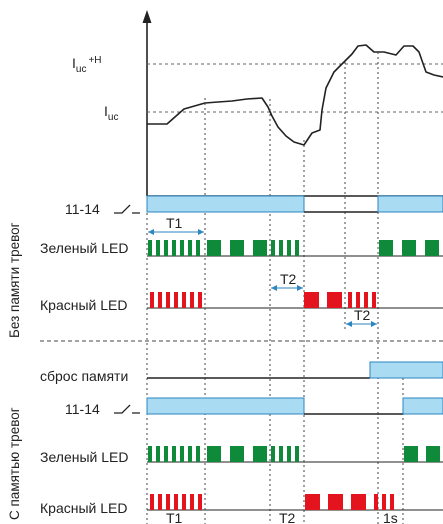 Image resolution: width=443 pixels, height=524 pixels. What do you see at coordinates (174, 517) in the screenshot?
I see `bottom-t1-label: T1` at bounding box center [174, 517].